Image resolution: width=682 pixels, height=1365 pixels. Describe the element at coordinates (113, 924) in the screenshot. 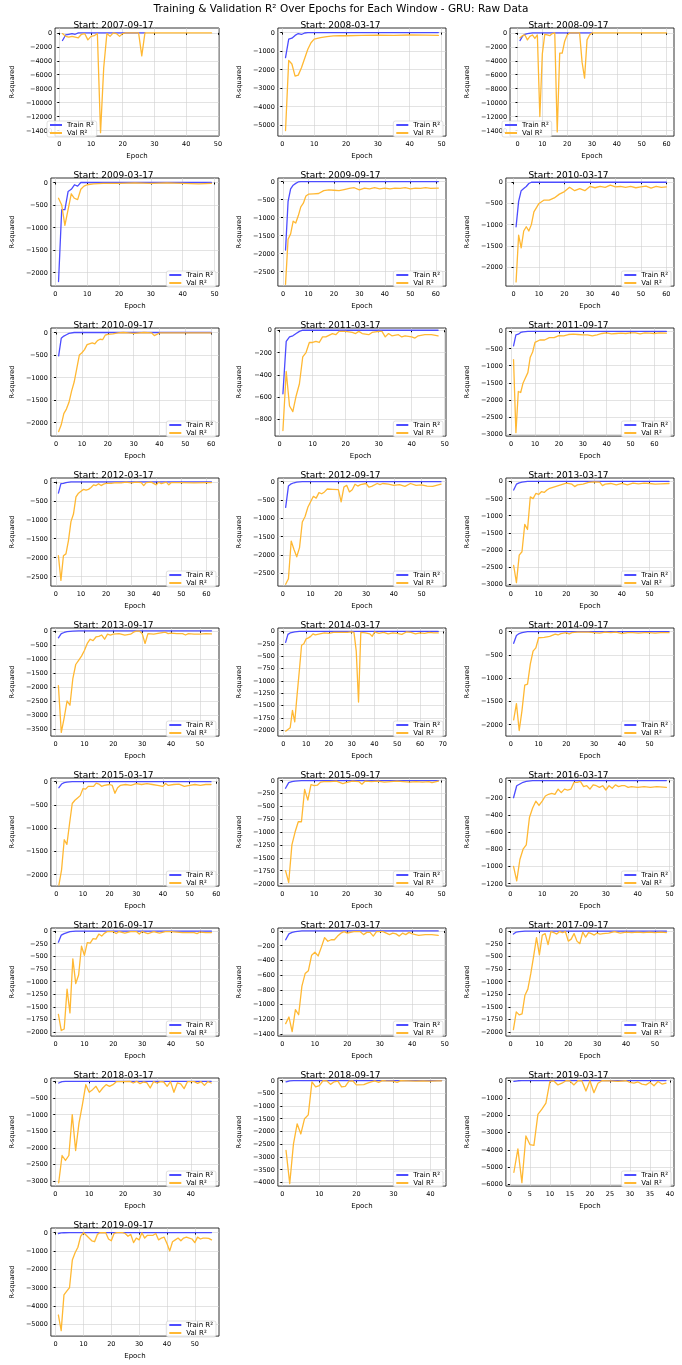

I see `chart-title: Start: 2016-09-17` at that location.